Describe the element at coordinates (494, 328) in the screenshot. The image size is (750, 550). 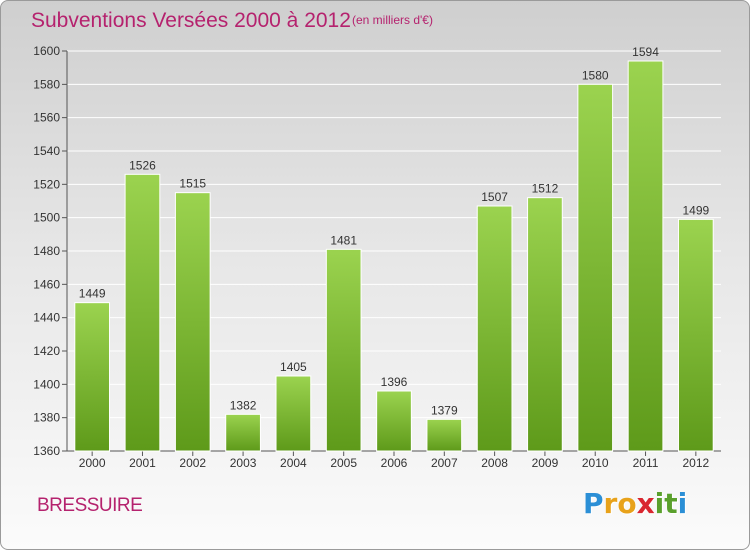
I see `bar-2008` at that location.